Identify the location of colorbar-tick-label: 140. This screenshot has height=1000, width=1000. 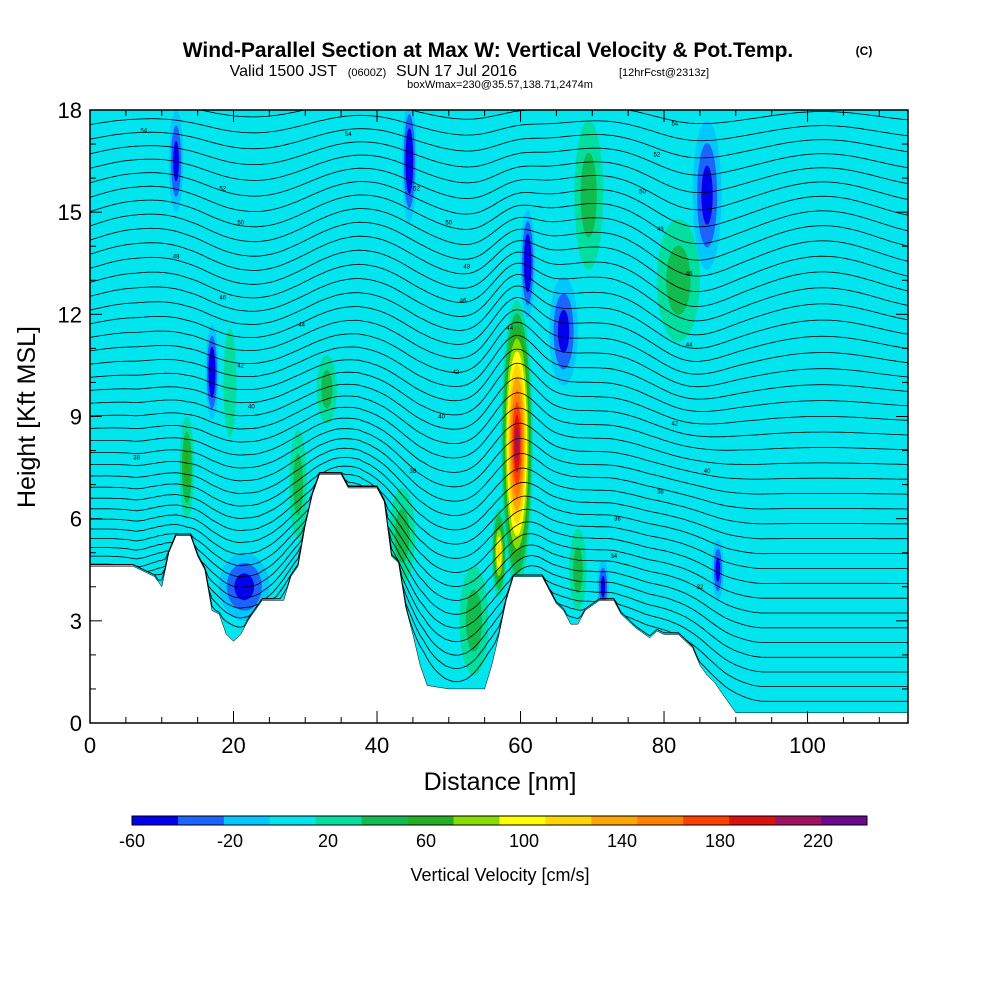
(622, 841).